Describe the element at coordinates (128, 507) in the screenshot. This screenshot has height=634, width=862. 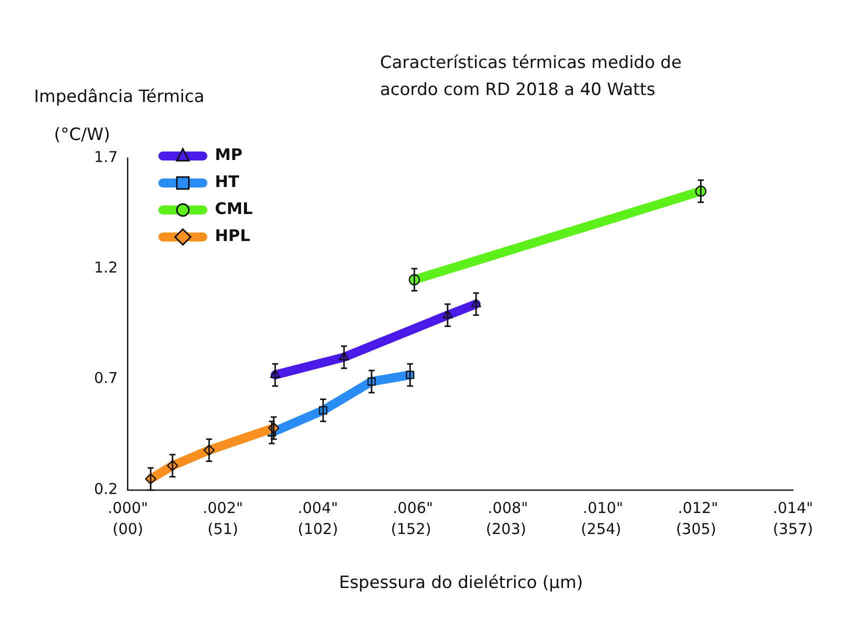
I see `x-tick-label: .000"` at that location.